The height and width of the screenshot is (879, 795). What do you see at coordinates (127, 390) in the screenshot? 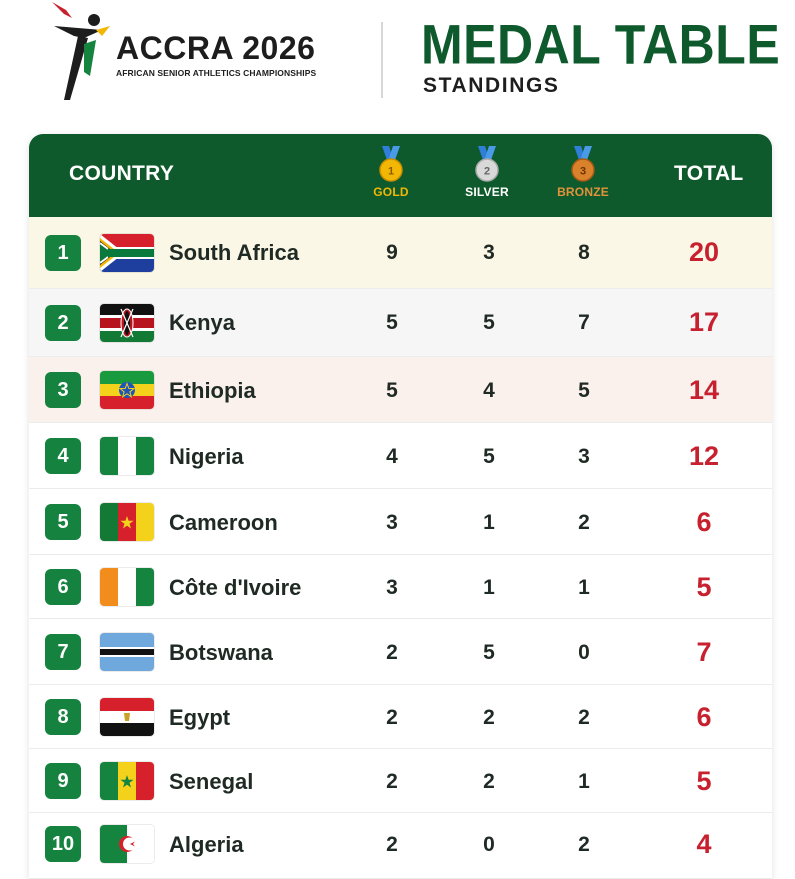
I see `ethiopia-flag-icon` at bounding box center [127, 390].